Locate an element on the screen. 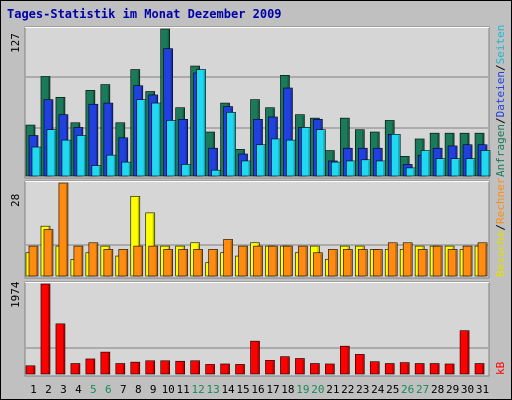  x-tick-label: 11 is located at coordinates (183, 389).